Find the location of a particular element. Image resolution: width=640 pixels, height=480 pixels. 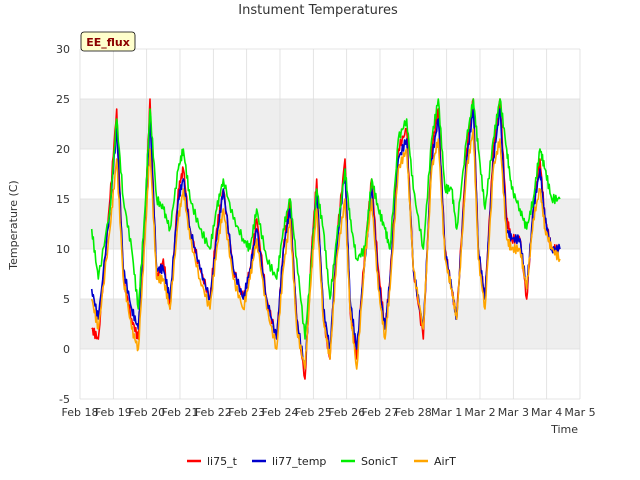

x-tick-label: Feb 27 is located at coordinates (380, 412).